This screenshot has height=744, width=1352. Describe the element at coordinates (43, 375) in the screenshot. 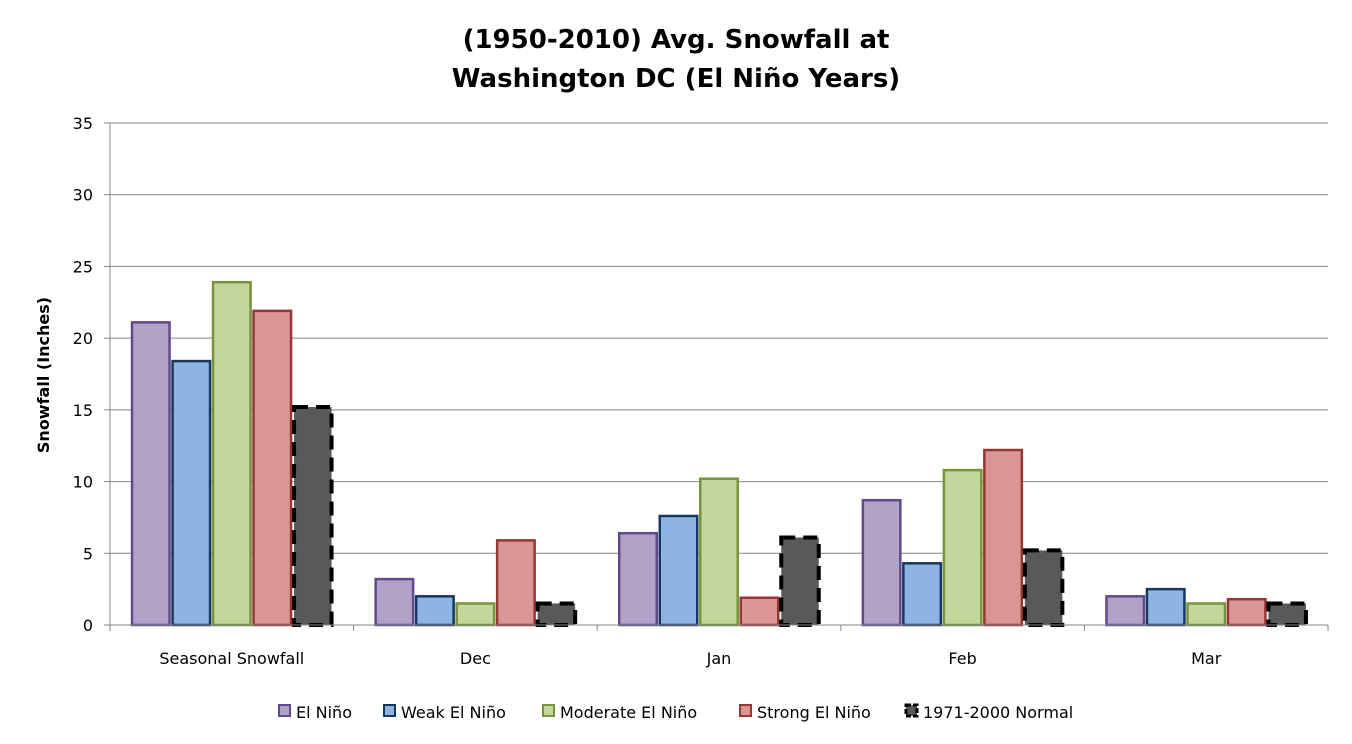

I see `y-axis-title: Snowfall (Inches)` at that location.